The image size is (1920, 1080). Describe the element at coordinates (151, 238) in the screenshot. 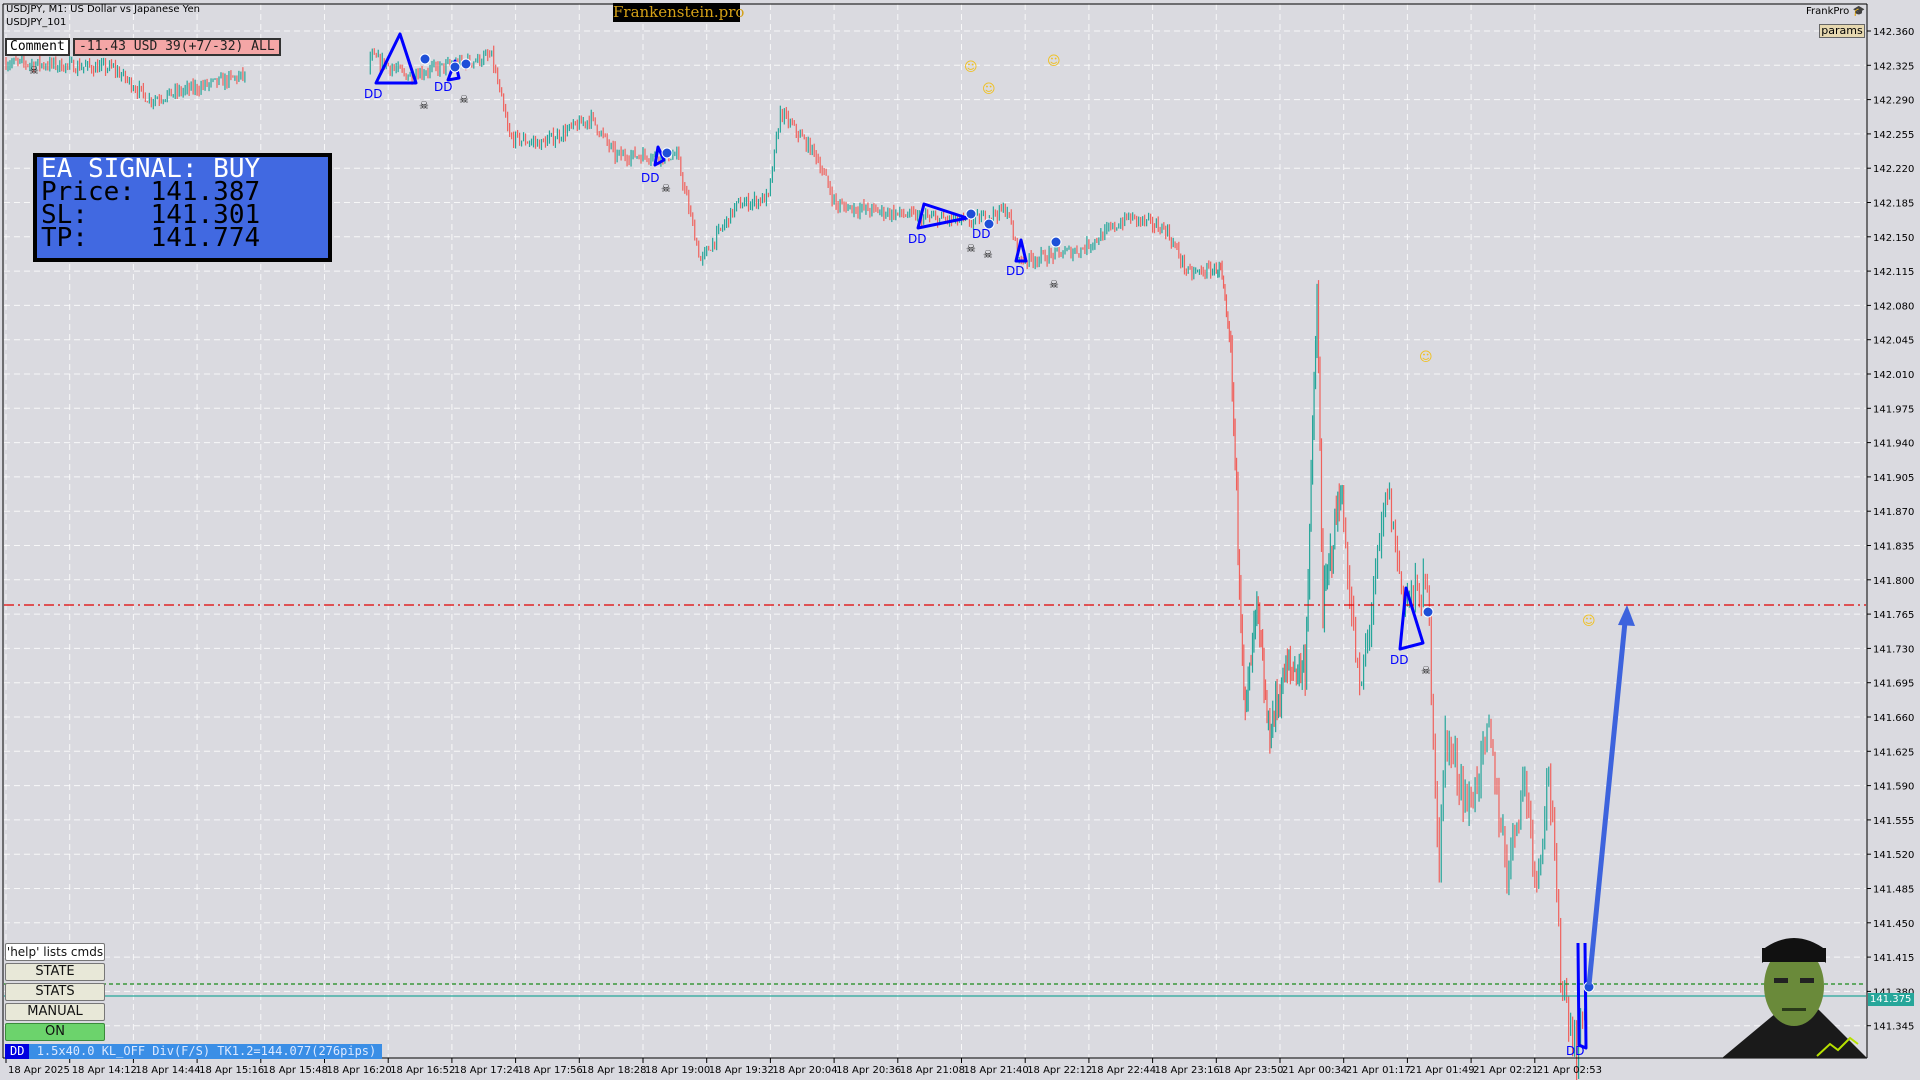

I see `signal-tp: TP: 141.774` at that location.